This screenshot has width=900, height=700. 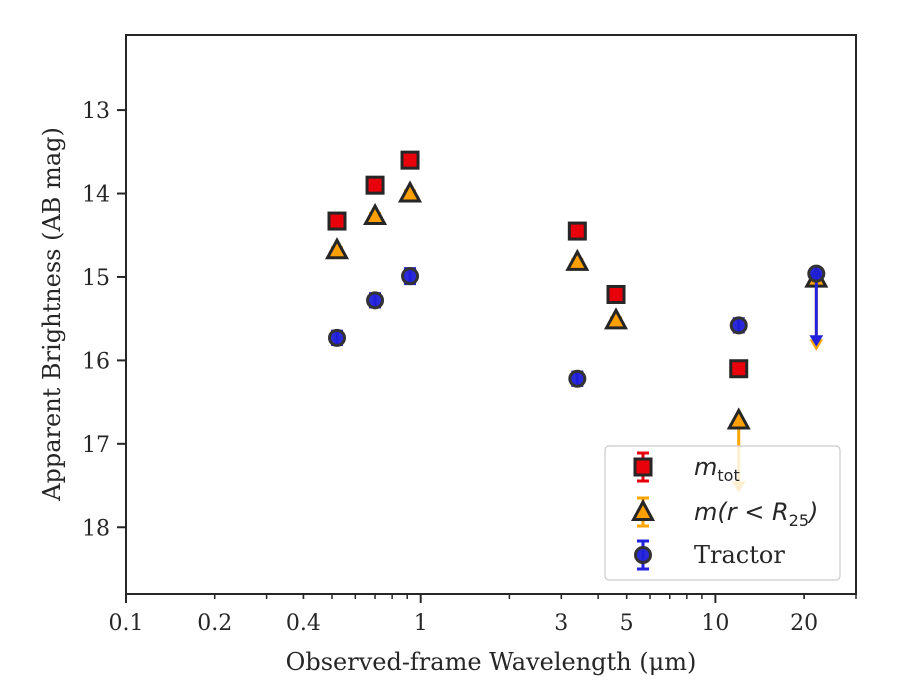 I want to click on x-axis-label: Observed-frame Wavelength (μm), so click(x=491, y=662).